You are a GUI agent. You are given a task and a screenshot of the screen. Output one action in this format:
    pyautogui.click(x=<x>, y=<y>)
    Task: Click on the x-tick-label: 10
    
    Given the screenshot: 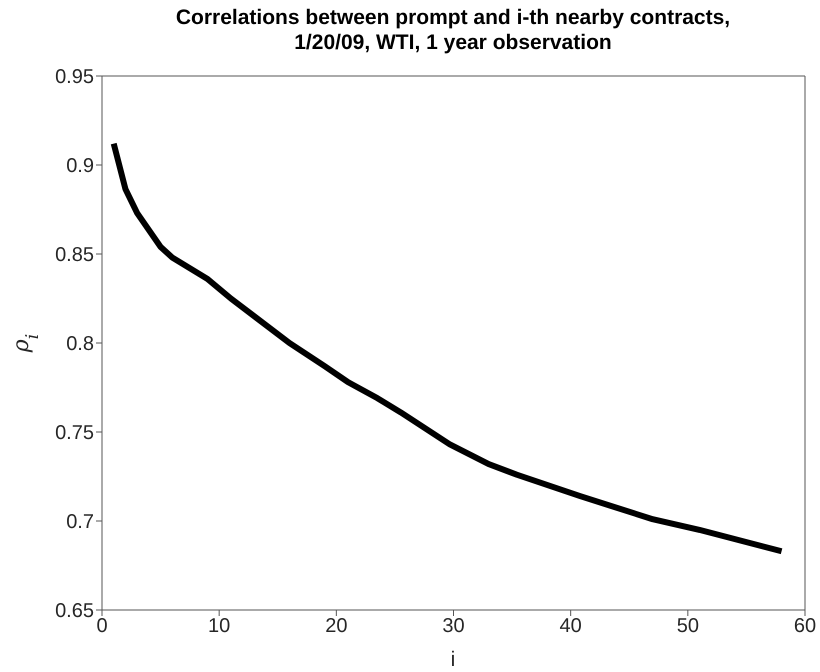 What is the action you would take?
    pyautogui.click(x=219, y=626)
    